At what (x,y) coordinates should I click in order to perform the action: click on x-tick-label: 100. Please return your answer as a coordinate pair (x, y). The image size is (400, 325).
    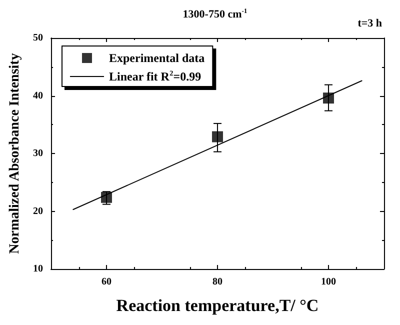
    Looking at the image, I should click on (328, 282).